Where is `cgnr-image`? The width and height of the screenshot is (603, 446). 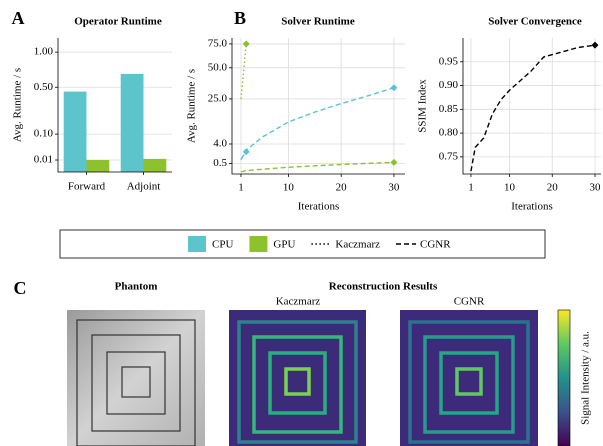
cgnr-image is located at coordinates (469, 378).